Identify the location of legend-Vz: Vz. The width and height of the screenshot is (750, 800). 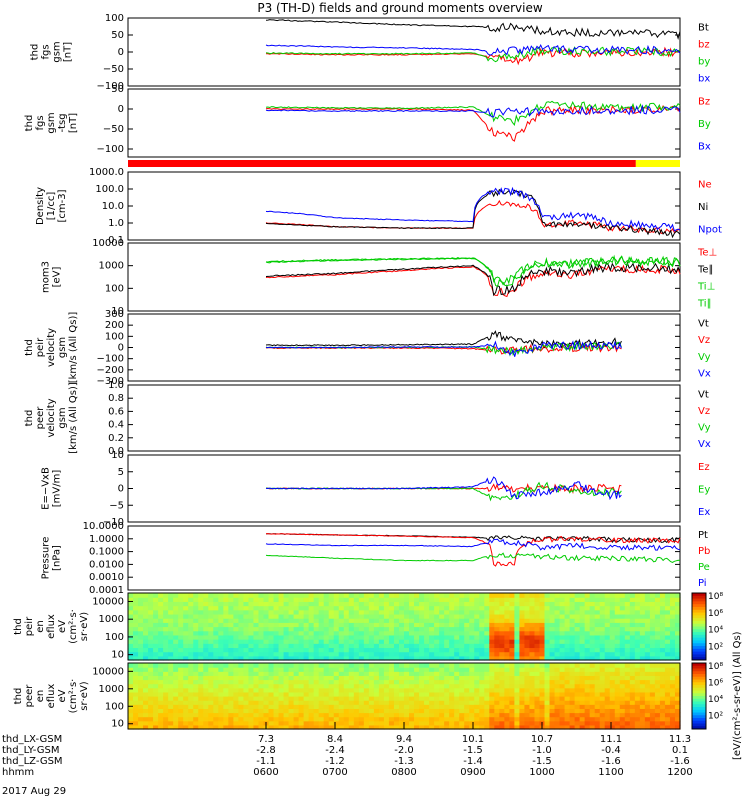
(704, 340).